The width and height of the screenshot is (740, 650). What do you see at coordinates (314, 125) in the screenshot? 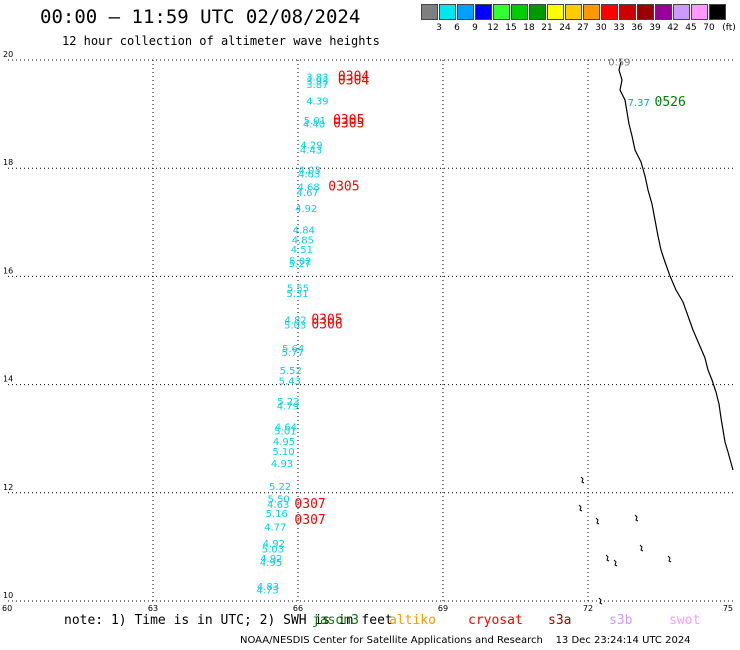
I see `swh-value: 4.40` at bounding box center [314, 125].